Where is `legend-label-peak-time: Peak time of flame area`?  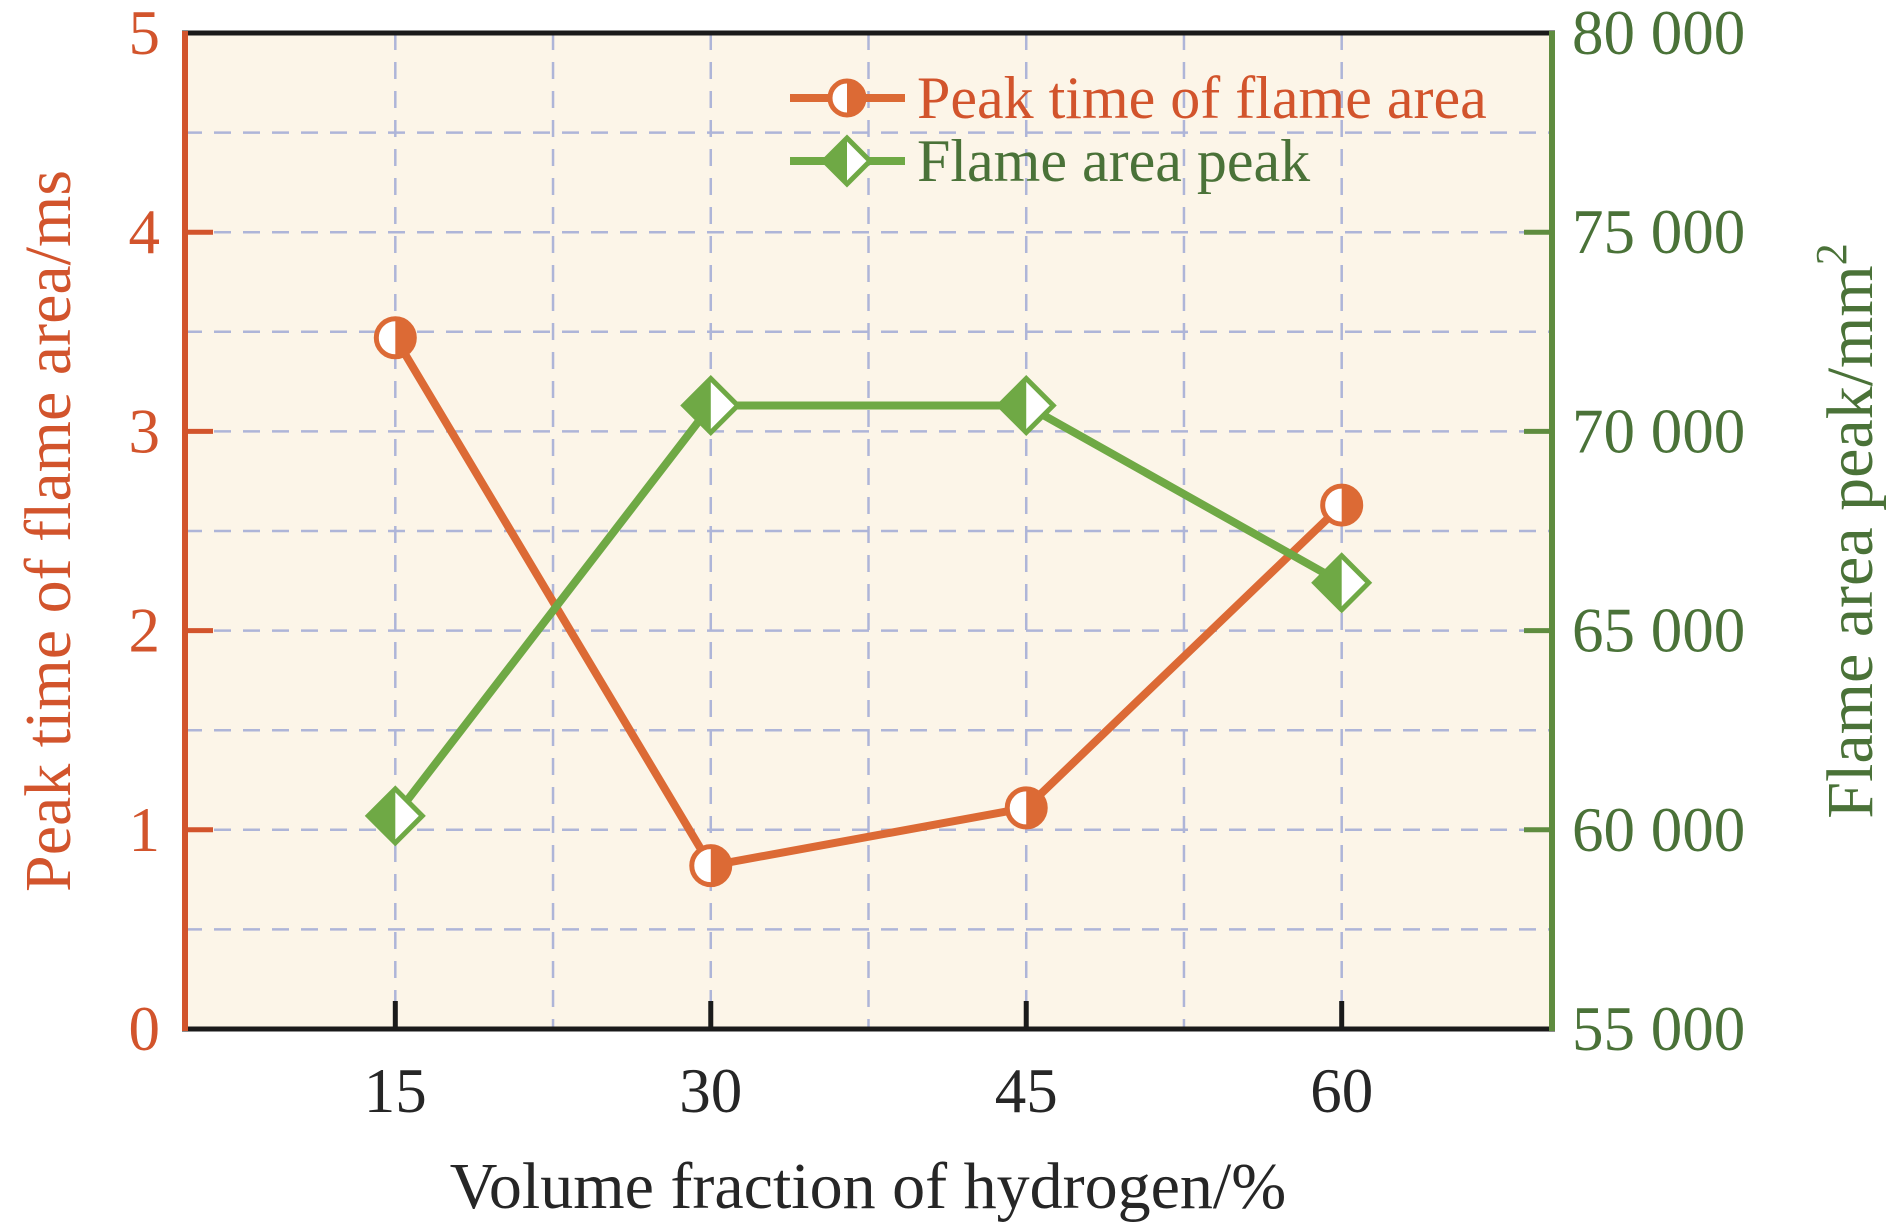 legend-label-peak-time: Peak time of flame area is located at coordinates (1202, 98).